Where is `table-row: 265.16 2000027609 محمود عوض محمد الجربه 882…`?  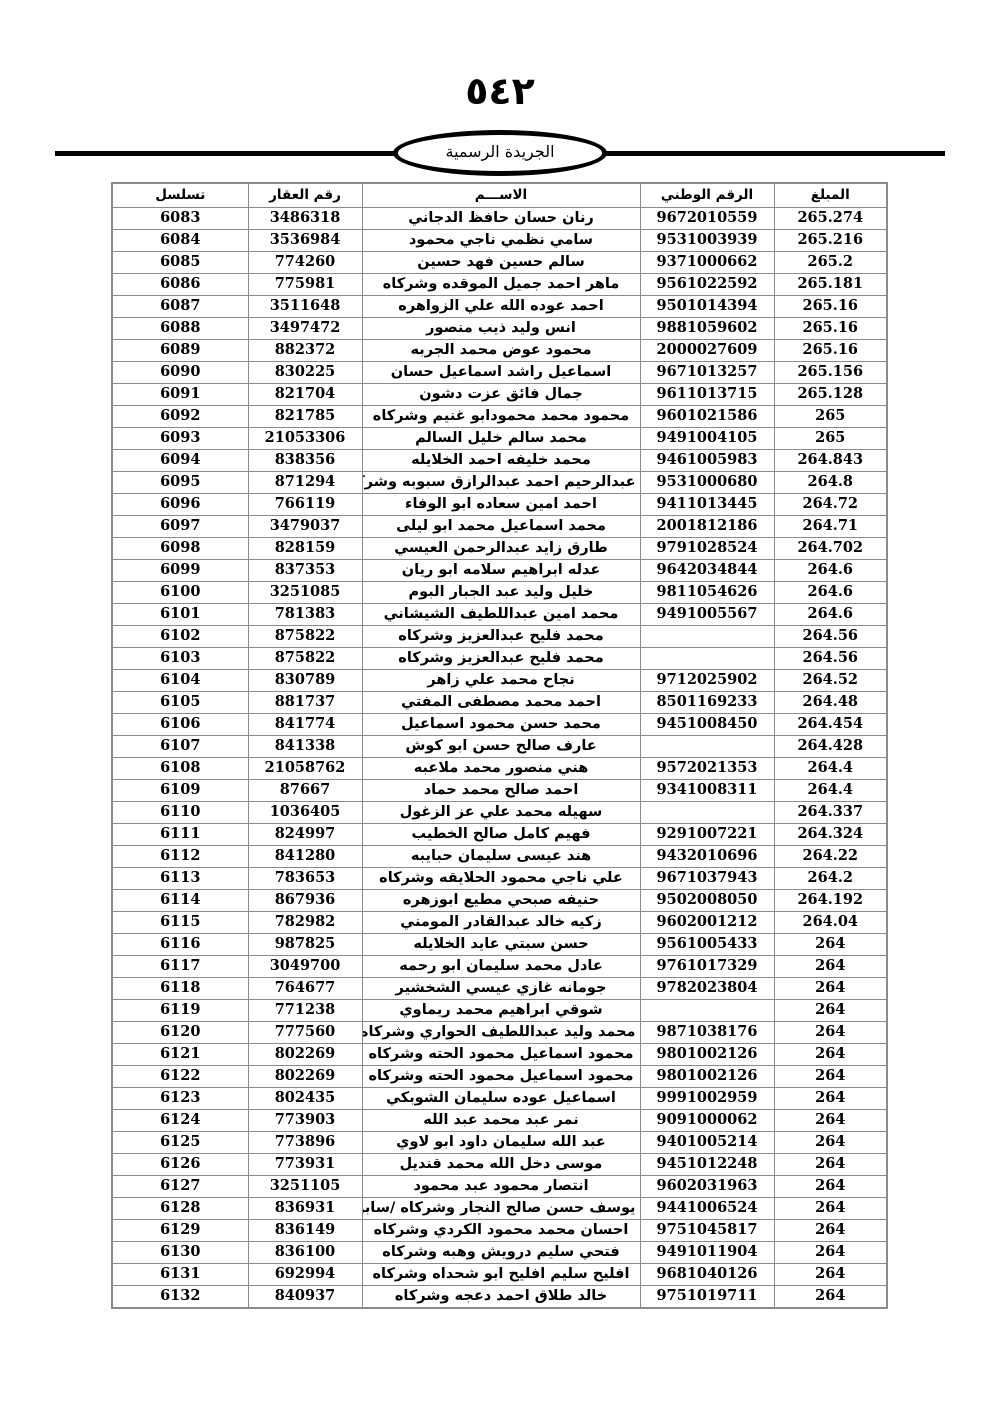
table-row: 265.16 2000027609 محمود عوض محمد الجربه 882… is located at coordinates (499, 350).